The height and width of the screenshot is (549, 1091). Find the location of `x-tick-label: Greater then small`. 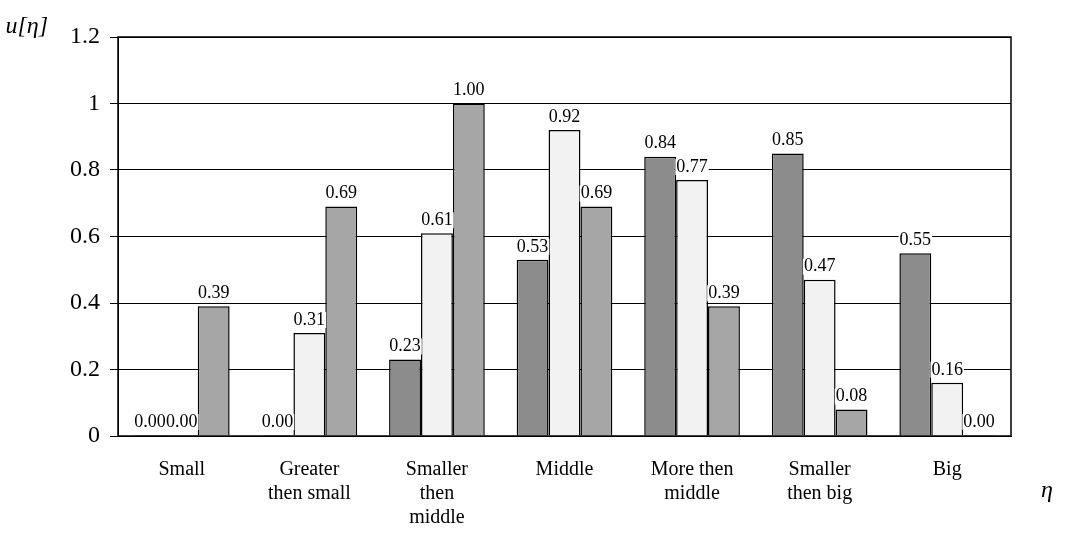

x-tick-label: Greater then small is located at coordinates (309, 480).